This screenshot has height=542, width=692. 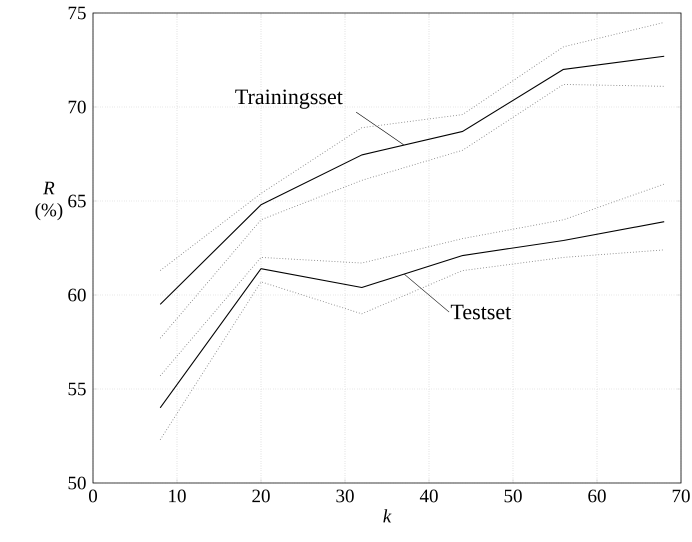 What do you see at coordinates (48, 201) in the screenshot?
I see `y-axis-title: R (%)` at bounding box center [48, 201].